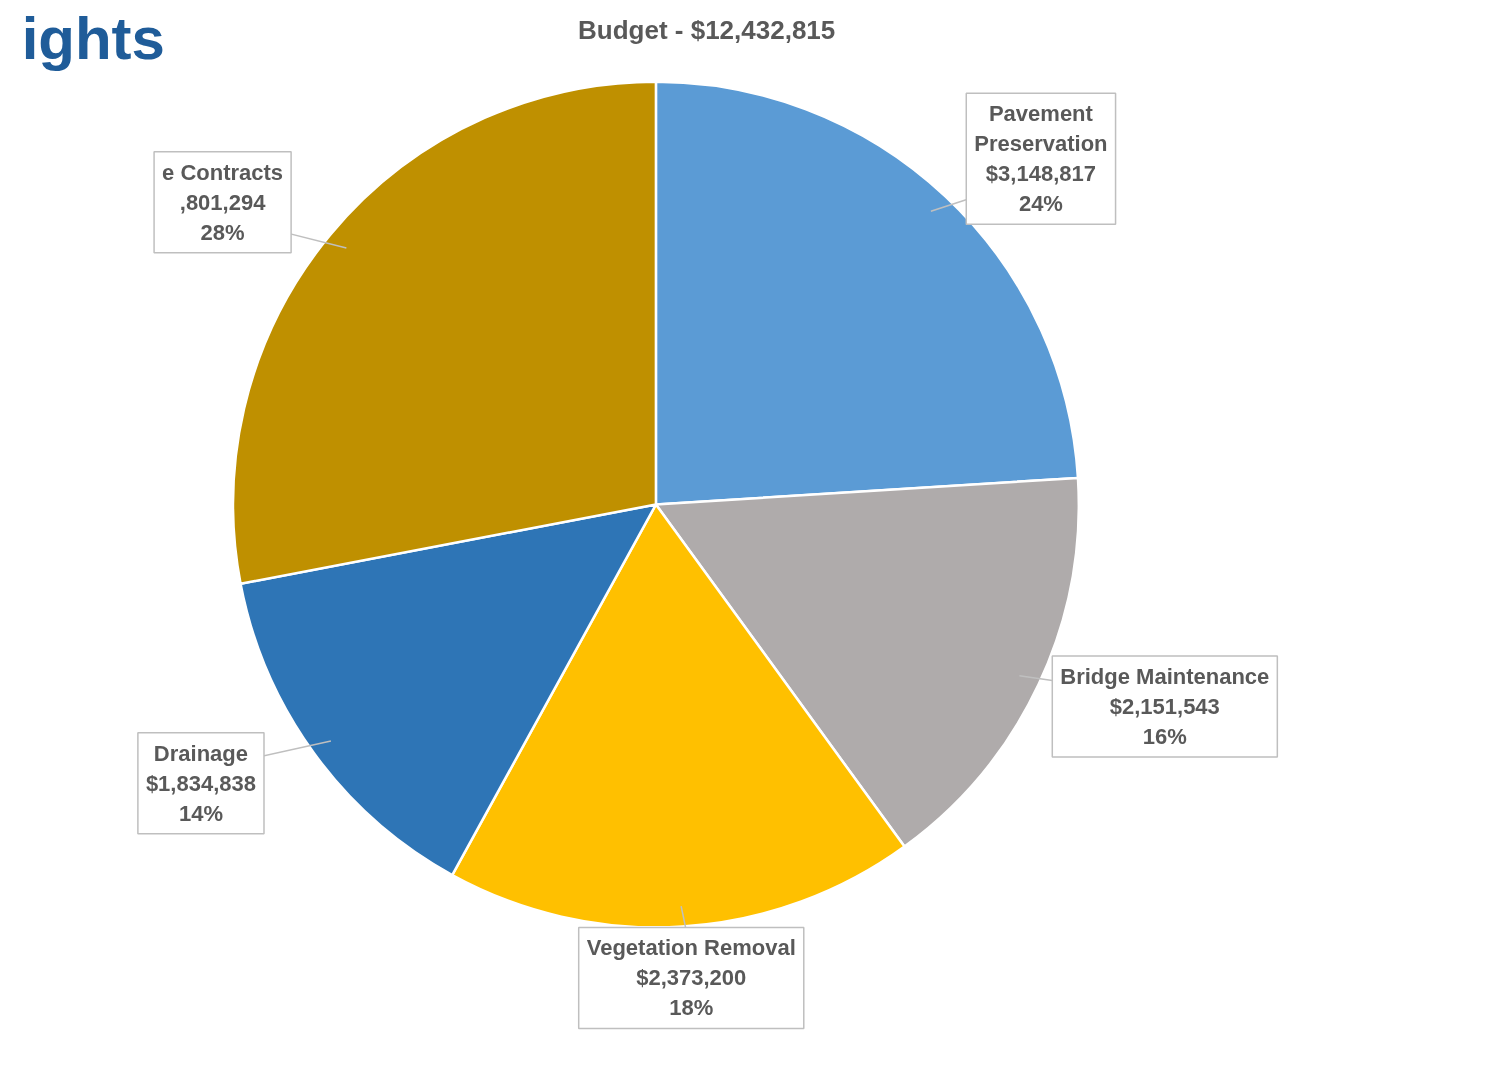 The height and width of the screenshot is (1088, 1486). I want to click on data-label: $2,373,200 18%, so click(691, 993).